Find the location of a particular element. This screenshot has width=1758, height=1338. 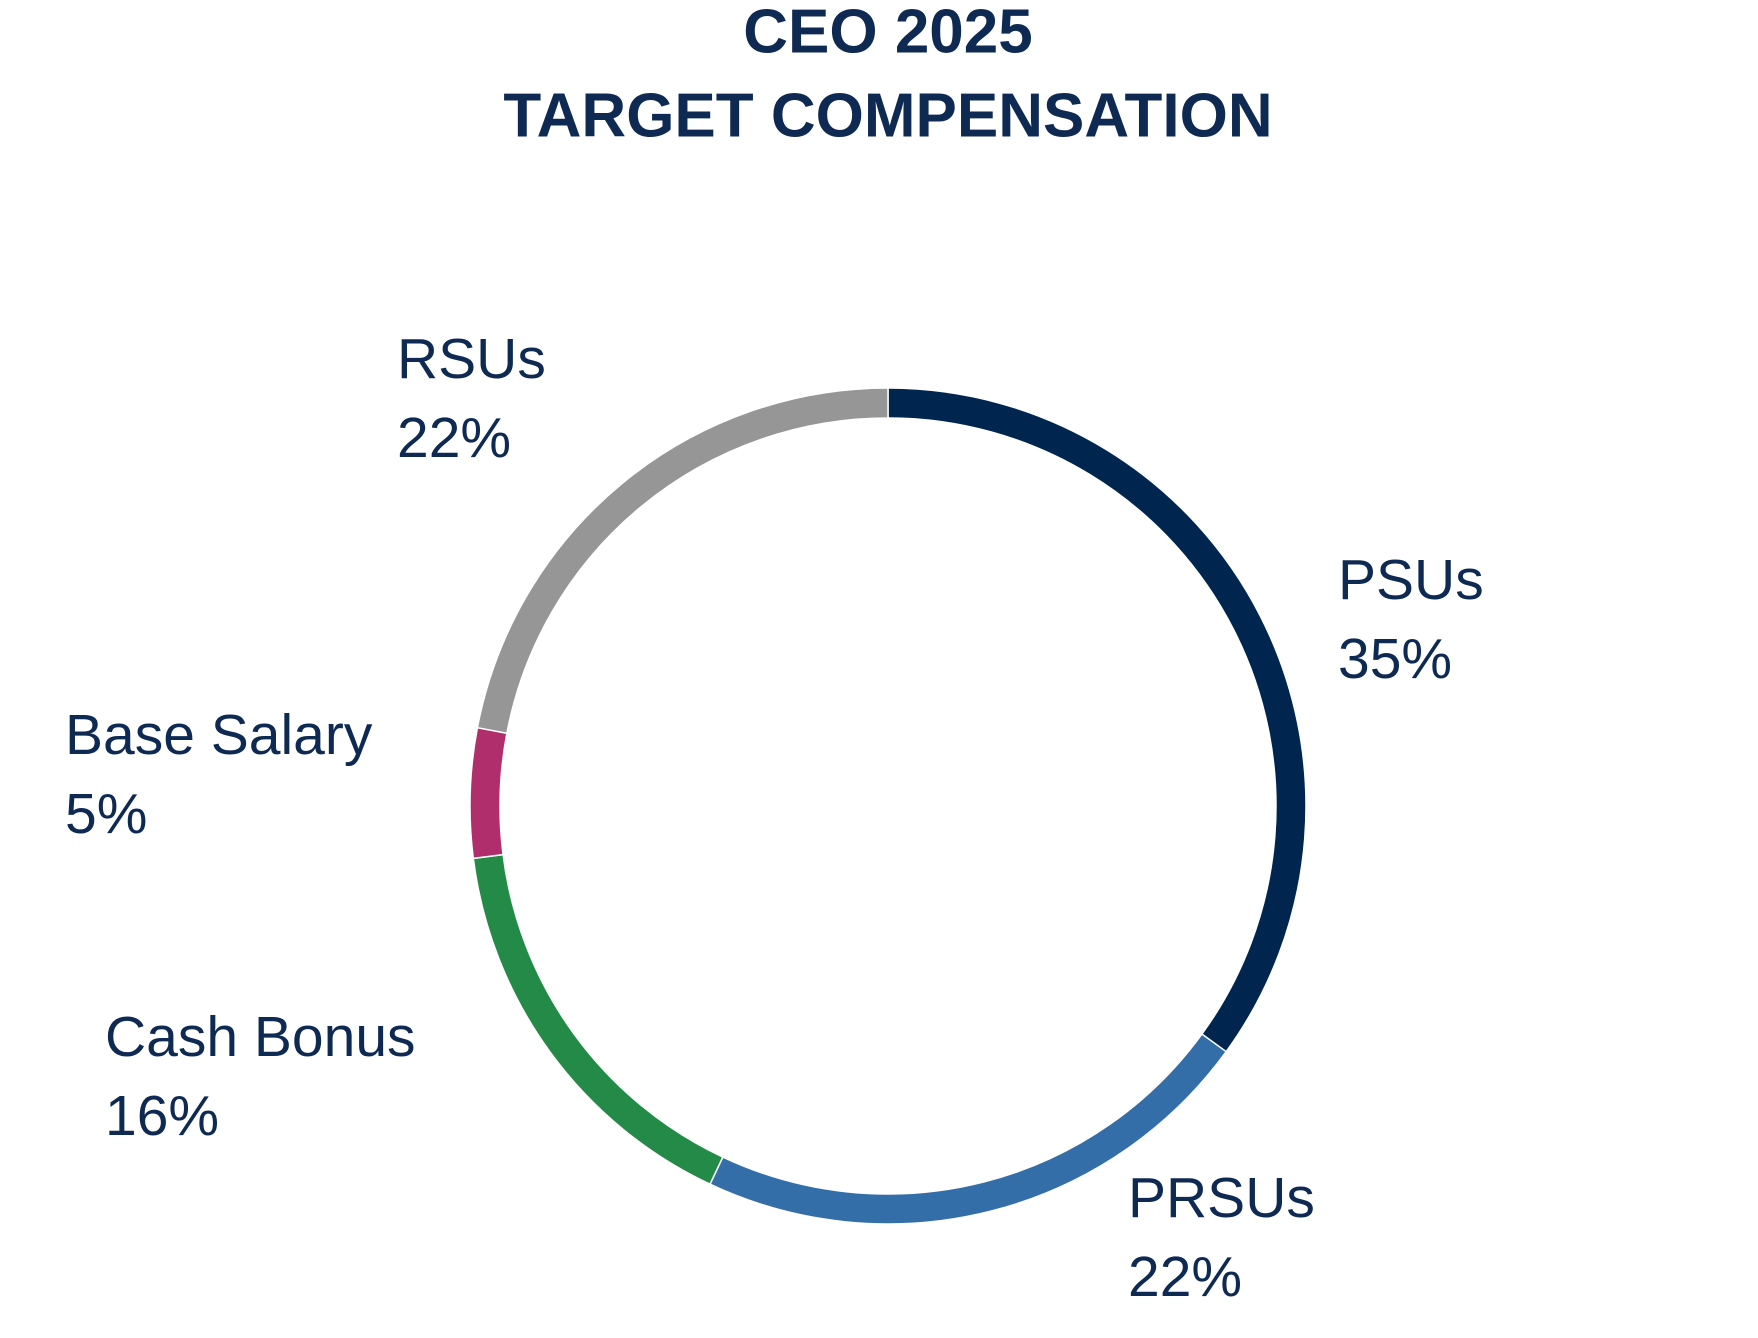

value-label: 16% is located at coordinates (162, 1116).